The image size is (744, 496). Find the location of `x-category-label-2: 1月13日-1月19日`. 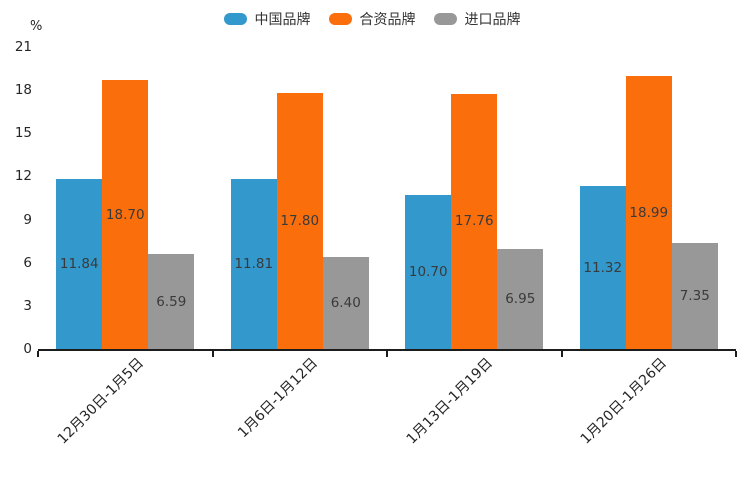

x-category-label-2: 1月13日-1月19日 is located at coordinates (449, 401).